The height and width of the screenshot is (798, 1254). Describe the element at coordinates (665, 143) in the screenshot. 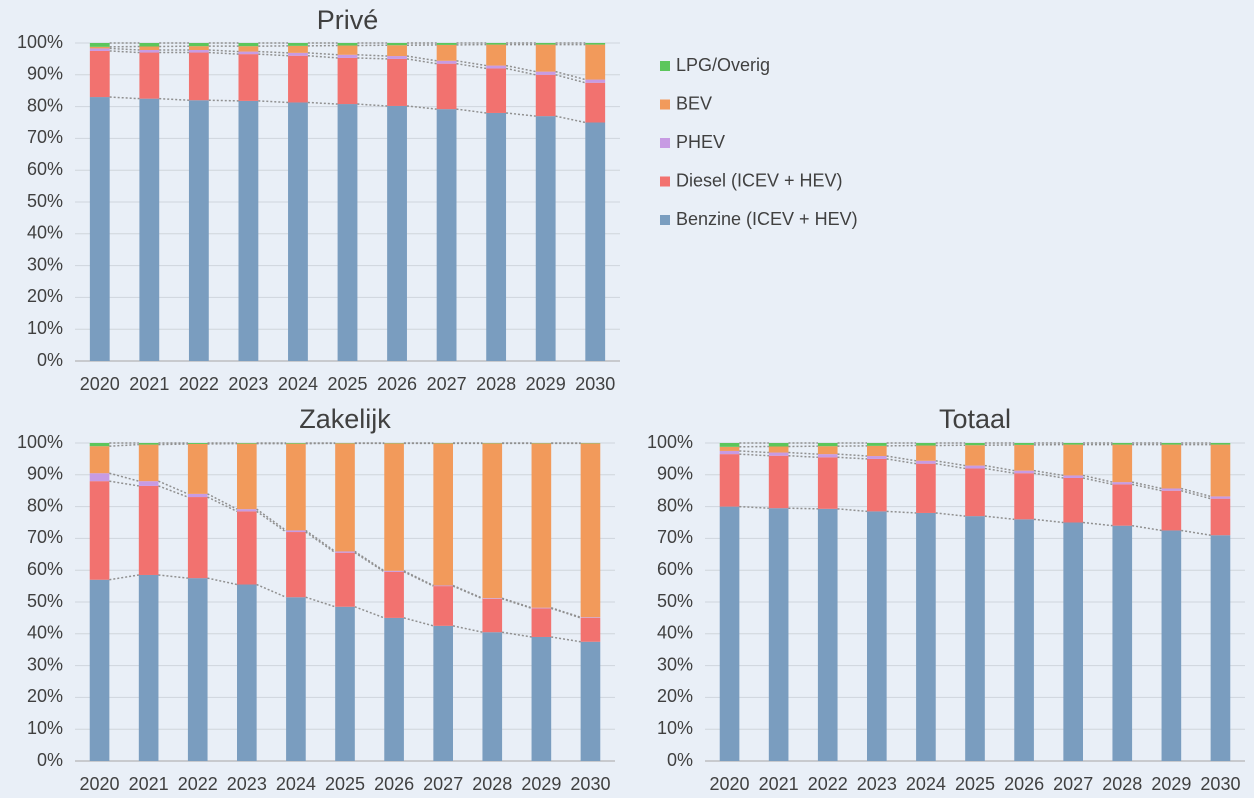

I see `legend-swatch` at that location.